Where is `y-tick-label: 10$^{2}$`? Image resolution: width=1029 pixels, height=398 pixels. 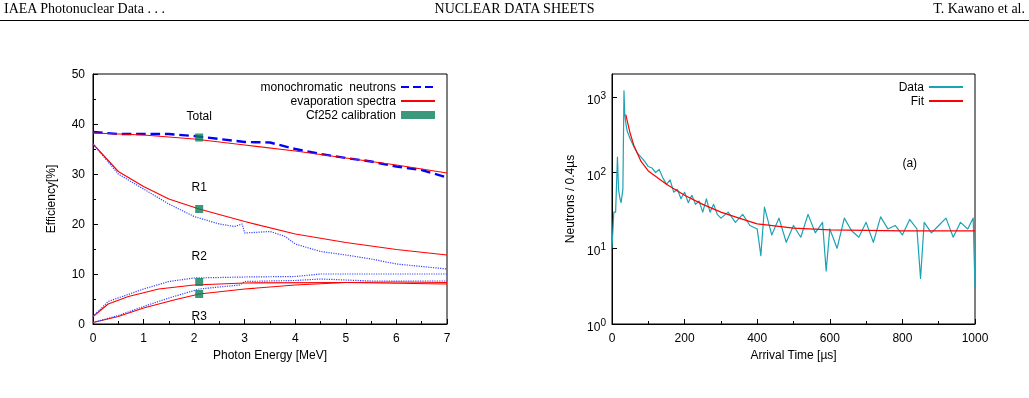 y-tick-label: 10$^{2}$ is located at coordinates (596, 174).